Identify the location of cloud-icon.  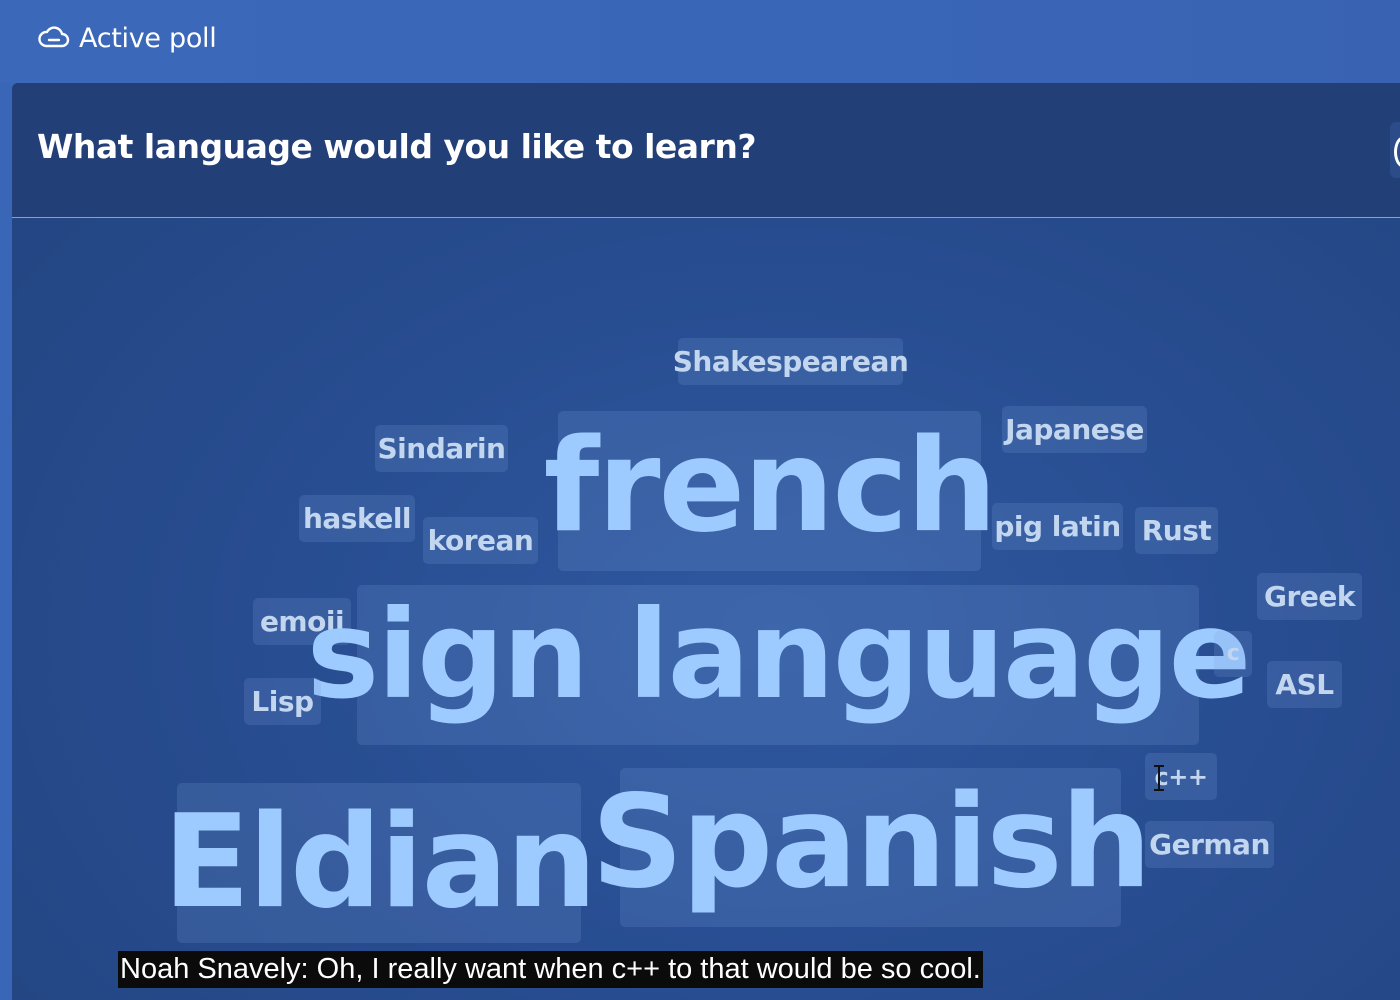
(54, 37).